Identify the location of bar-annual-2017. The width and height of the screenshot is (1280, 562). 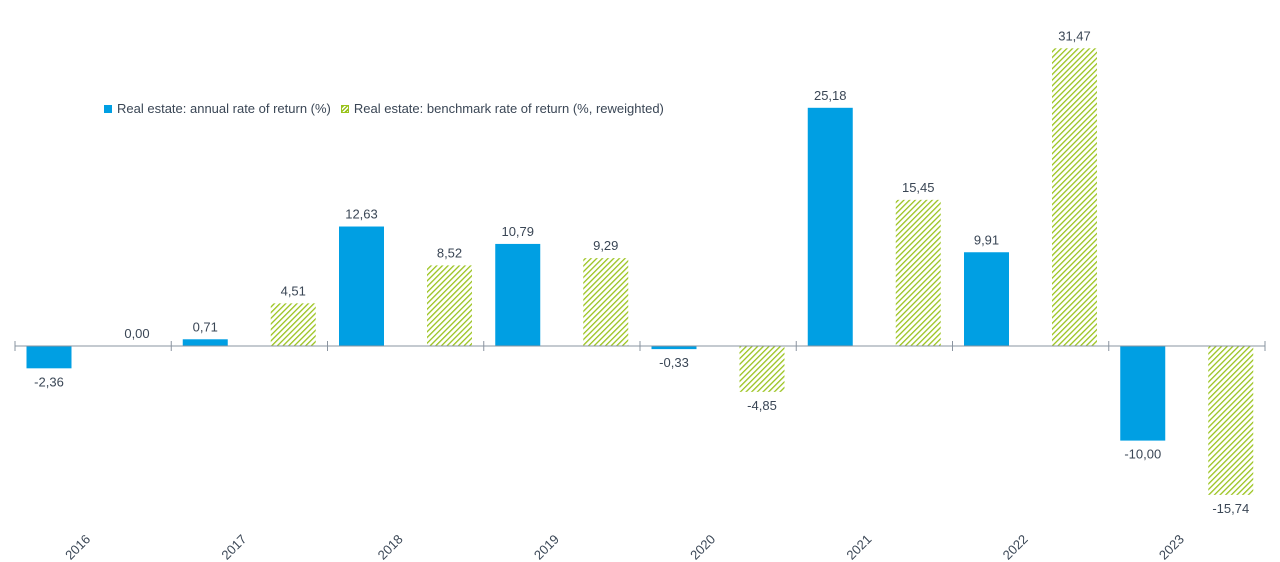
(205, 342).